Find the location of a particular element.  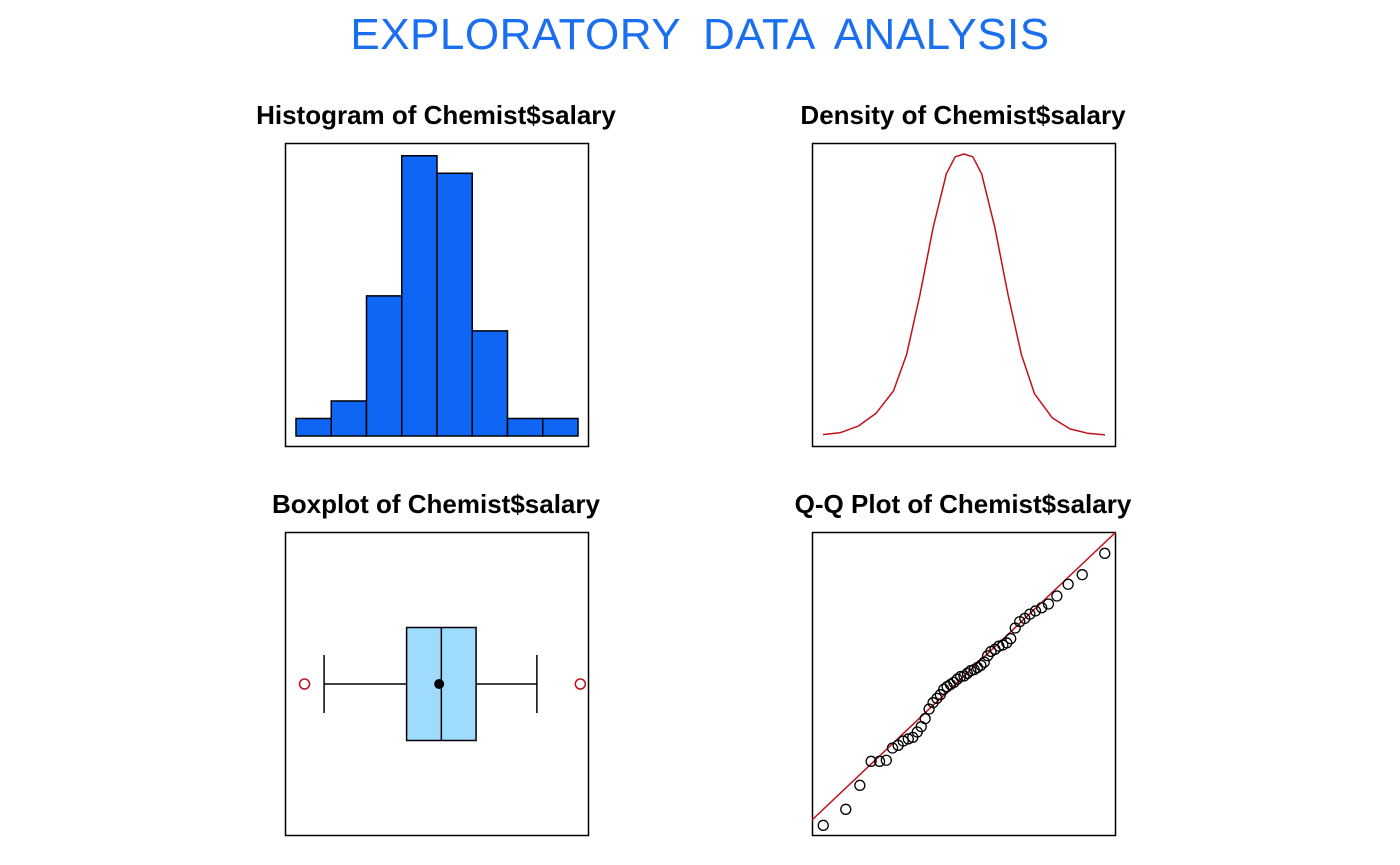

qq-plot is located at coordinates (964, 684).